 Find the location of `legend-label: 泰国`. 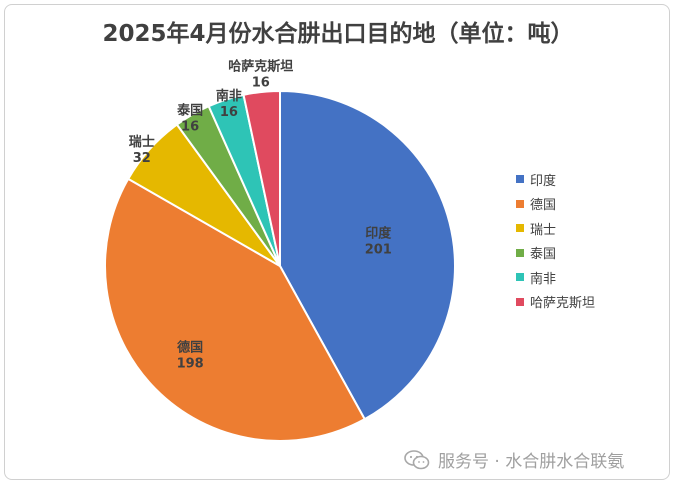

legend-label: 泰国 is located at coordinates (543, 255).